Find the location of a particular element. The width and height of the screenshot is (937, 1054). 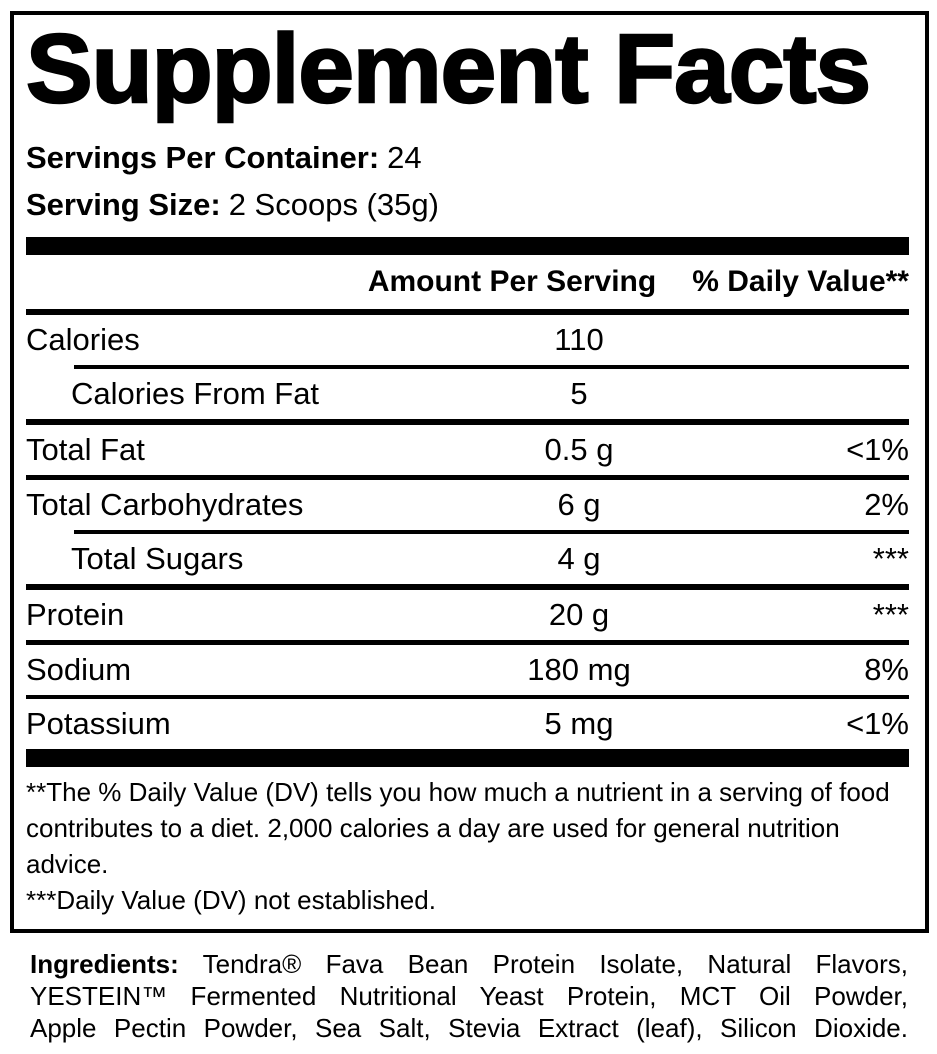

table-row-protein: Protein 20 g *** is located at coordinates (467, 615).